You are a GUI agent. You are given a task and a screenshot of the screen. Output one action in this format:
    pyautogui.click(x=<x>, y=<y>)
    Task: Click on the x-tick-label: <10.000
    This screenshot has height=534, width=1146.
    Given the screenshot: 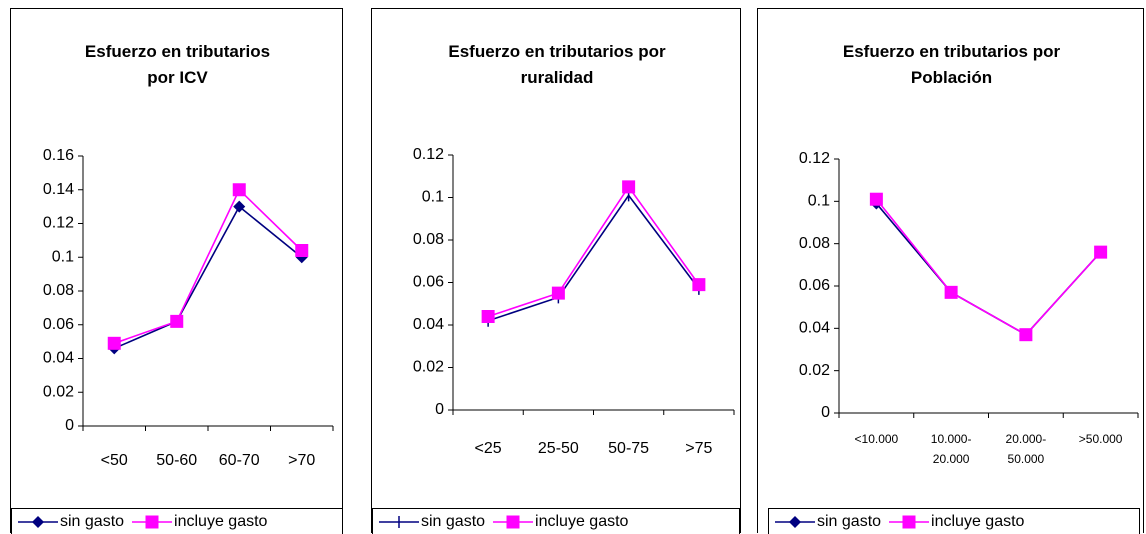 What is the action you would take?
    pyautogui.click(x=876, y=439)
    